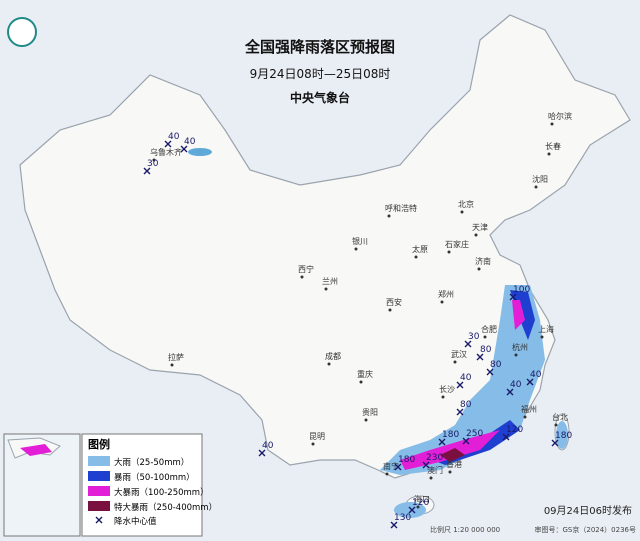 Image resolution: width=640 pixels, height=541 pixels. What do you see at coordinates (489, 329) in the screenshot?
I see `city: 合肥` at bounding box center [489, 329].